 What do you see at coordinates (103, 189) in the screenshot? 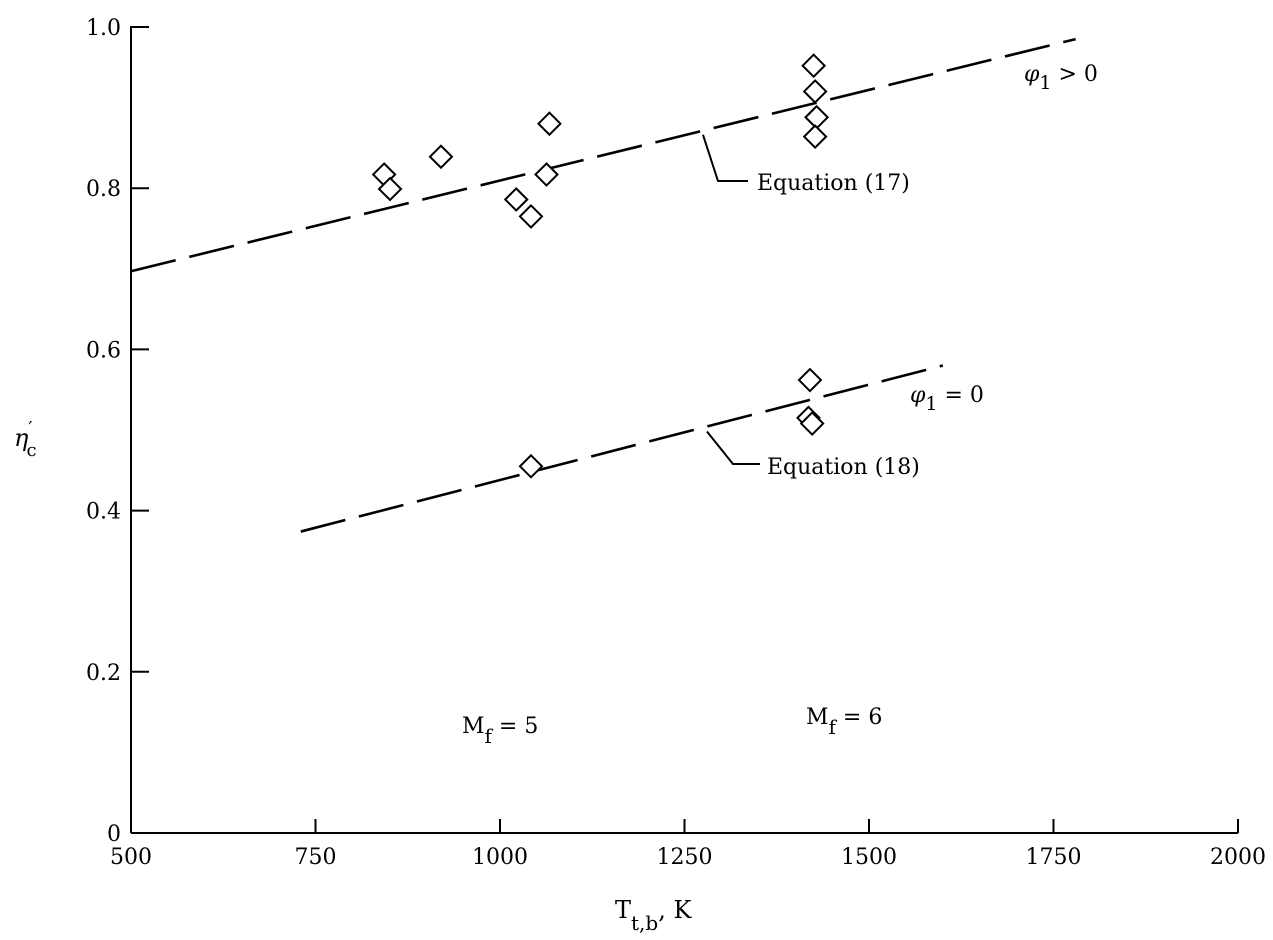
I see `y-tick-label: 0.8` at bounding box center [103, 189].